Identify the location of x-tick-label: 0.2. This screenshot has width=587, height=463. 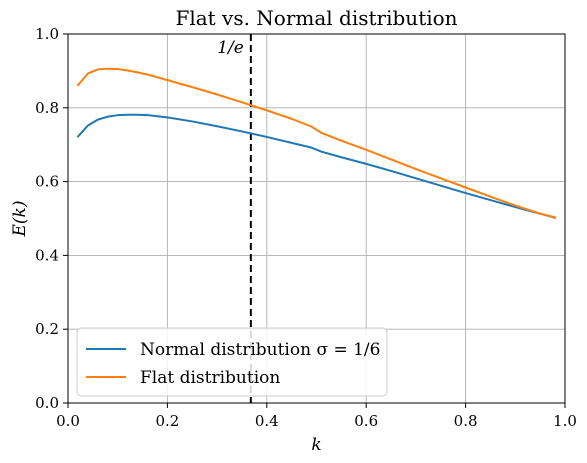
(167, 421).